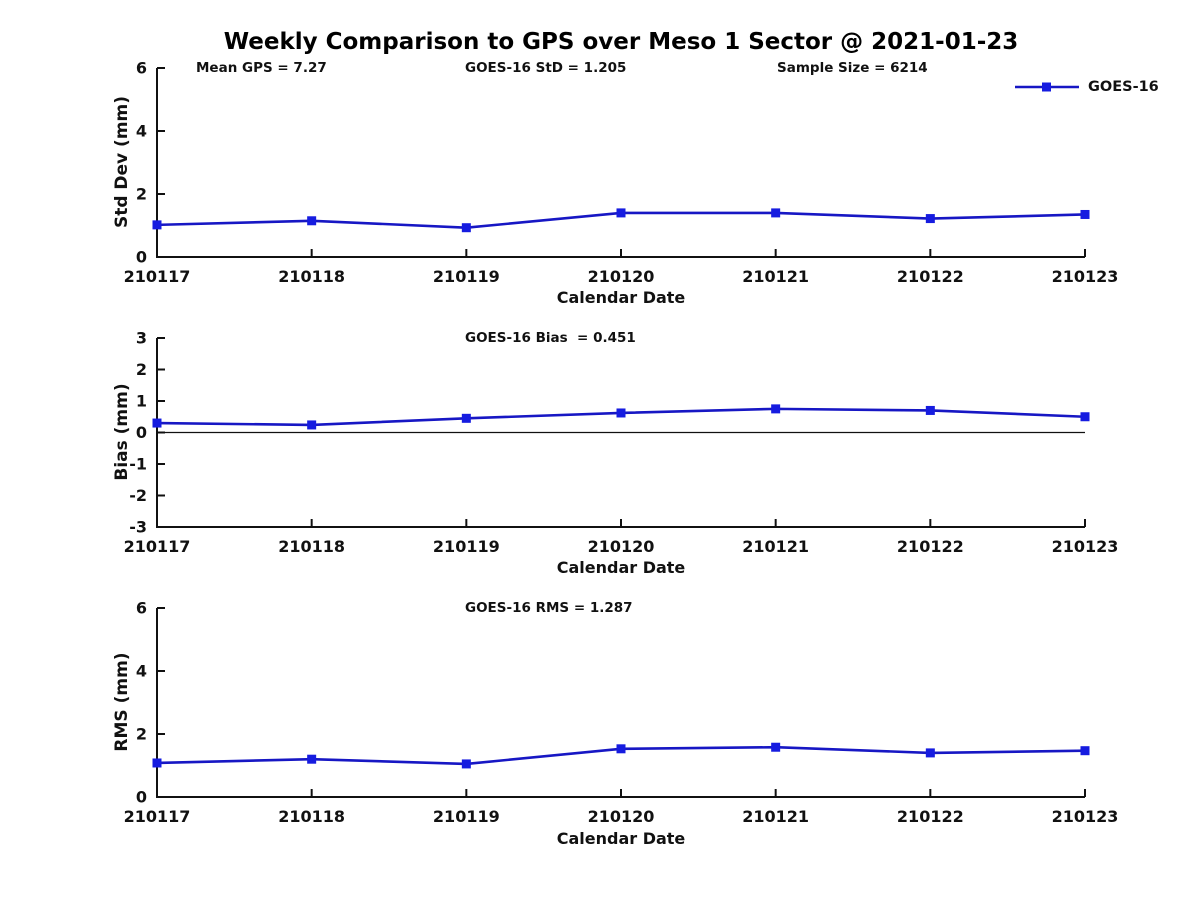 The image size is (1200, 900). I want to click on mean-gps-annotation: Mean GPS = 7.27, so click(261, 68).